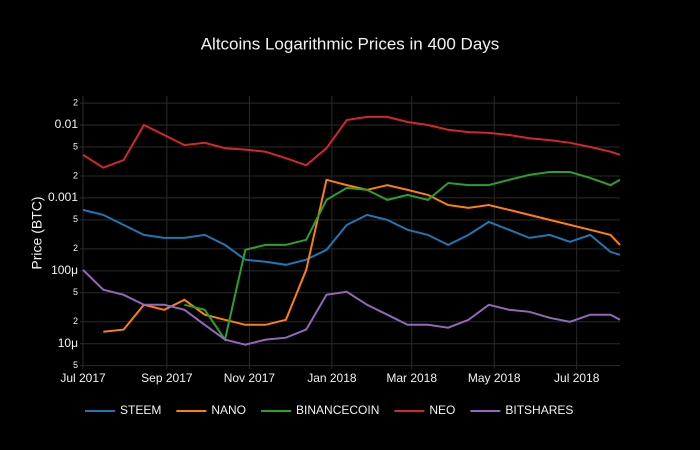 This screenshot has width=700, height=450. What do you see at coordinates (68, 343) in the screenshot?
I see `y-tick-label: 10μ` at bounding box center [68, 343].